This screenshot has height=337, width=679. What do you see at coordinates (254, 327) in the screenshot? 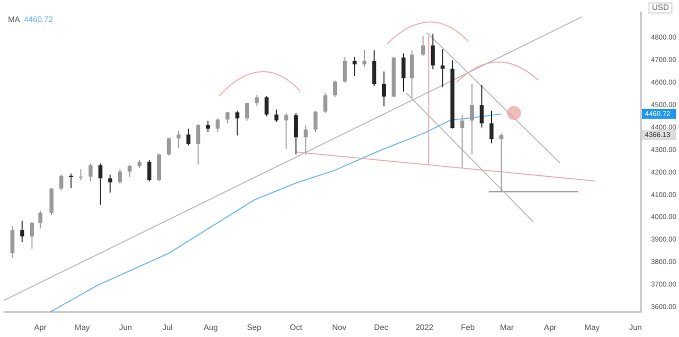
I see `x-tick-label: Sep` at bounding box center [254, 327].